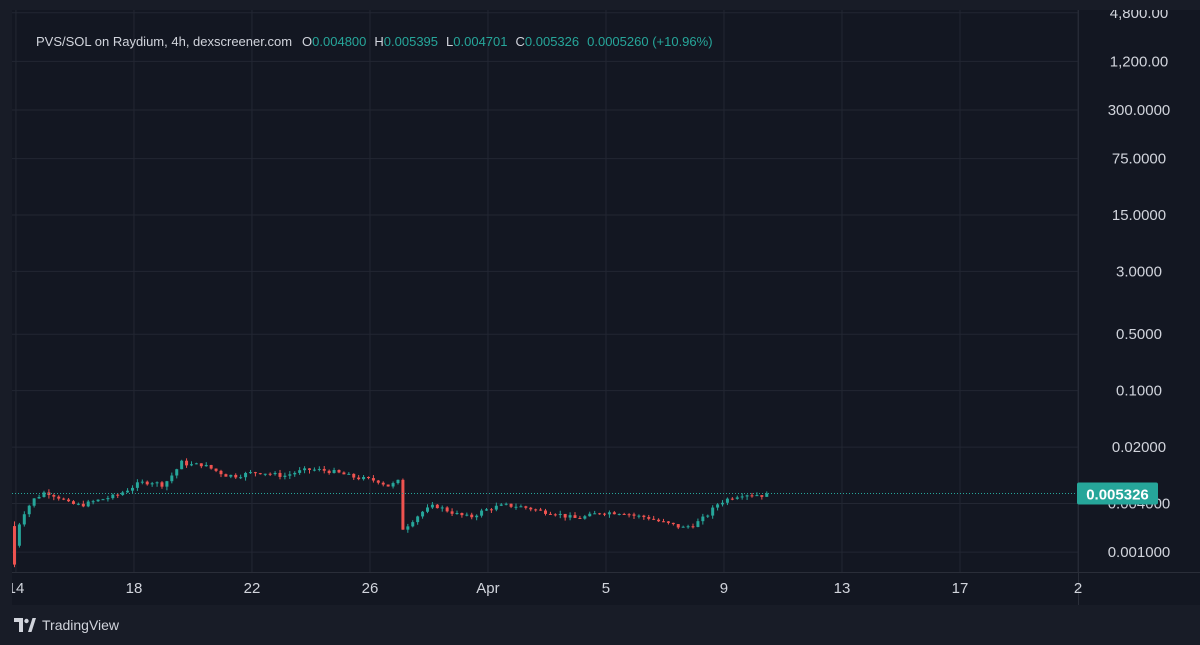  Describe the element at coordinates (370, 588) in the screenshot. I see `time-tick-label: 26` at that location.